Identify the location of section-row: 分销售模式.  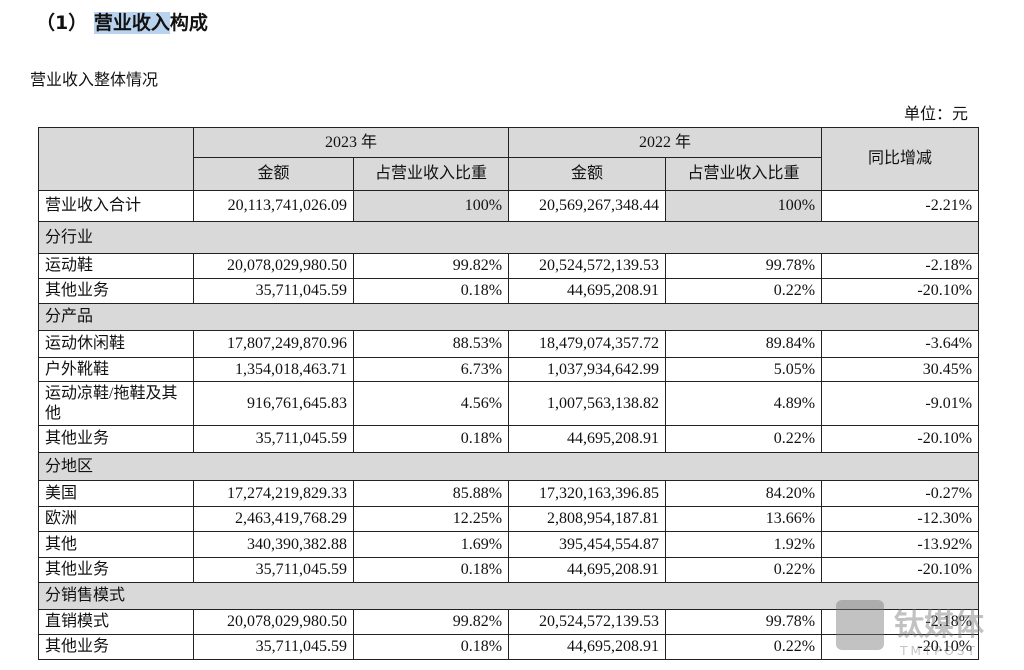
(508, 596).